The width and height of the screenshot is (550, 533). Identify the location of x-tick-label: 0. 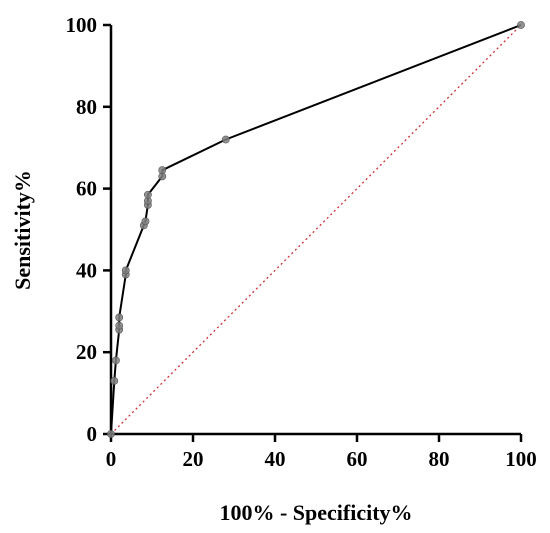
(111, 459).